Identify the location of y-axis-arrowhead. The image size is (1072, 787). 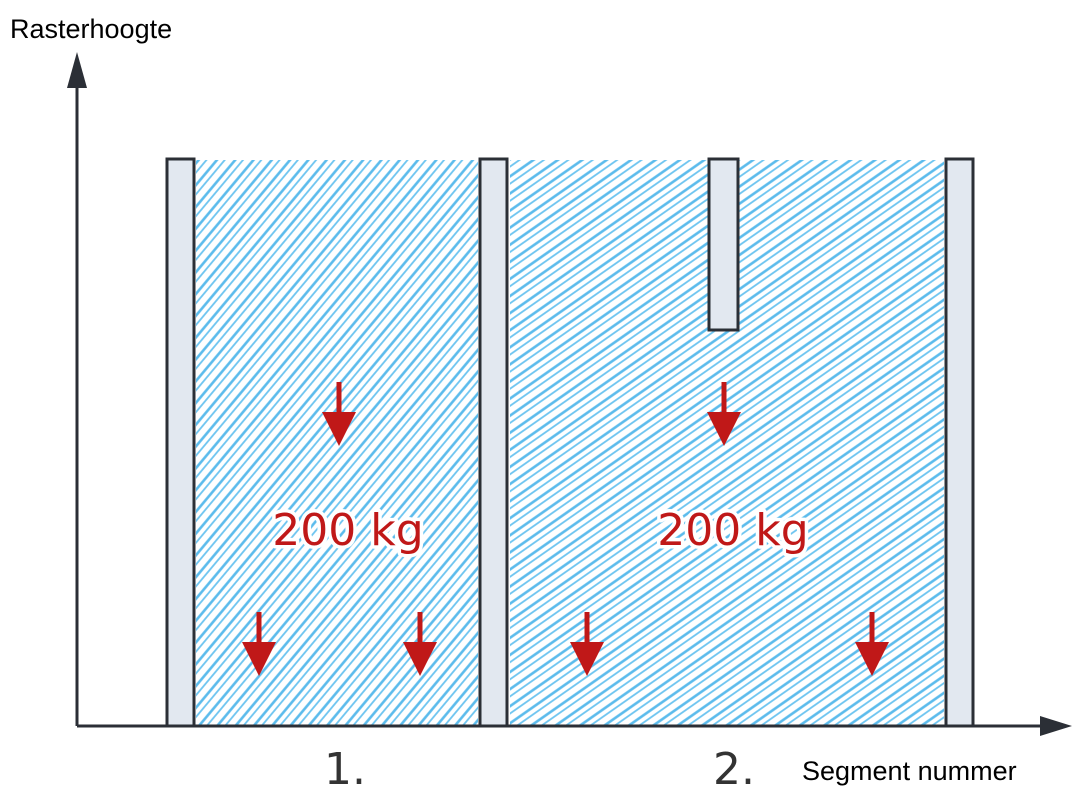
(77, 70).